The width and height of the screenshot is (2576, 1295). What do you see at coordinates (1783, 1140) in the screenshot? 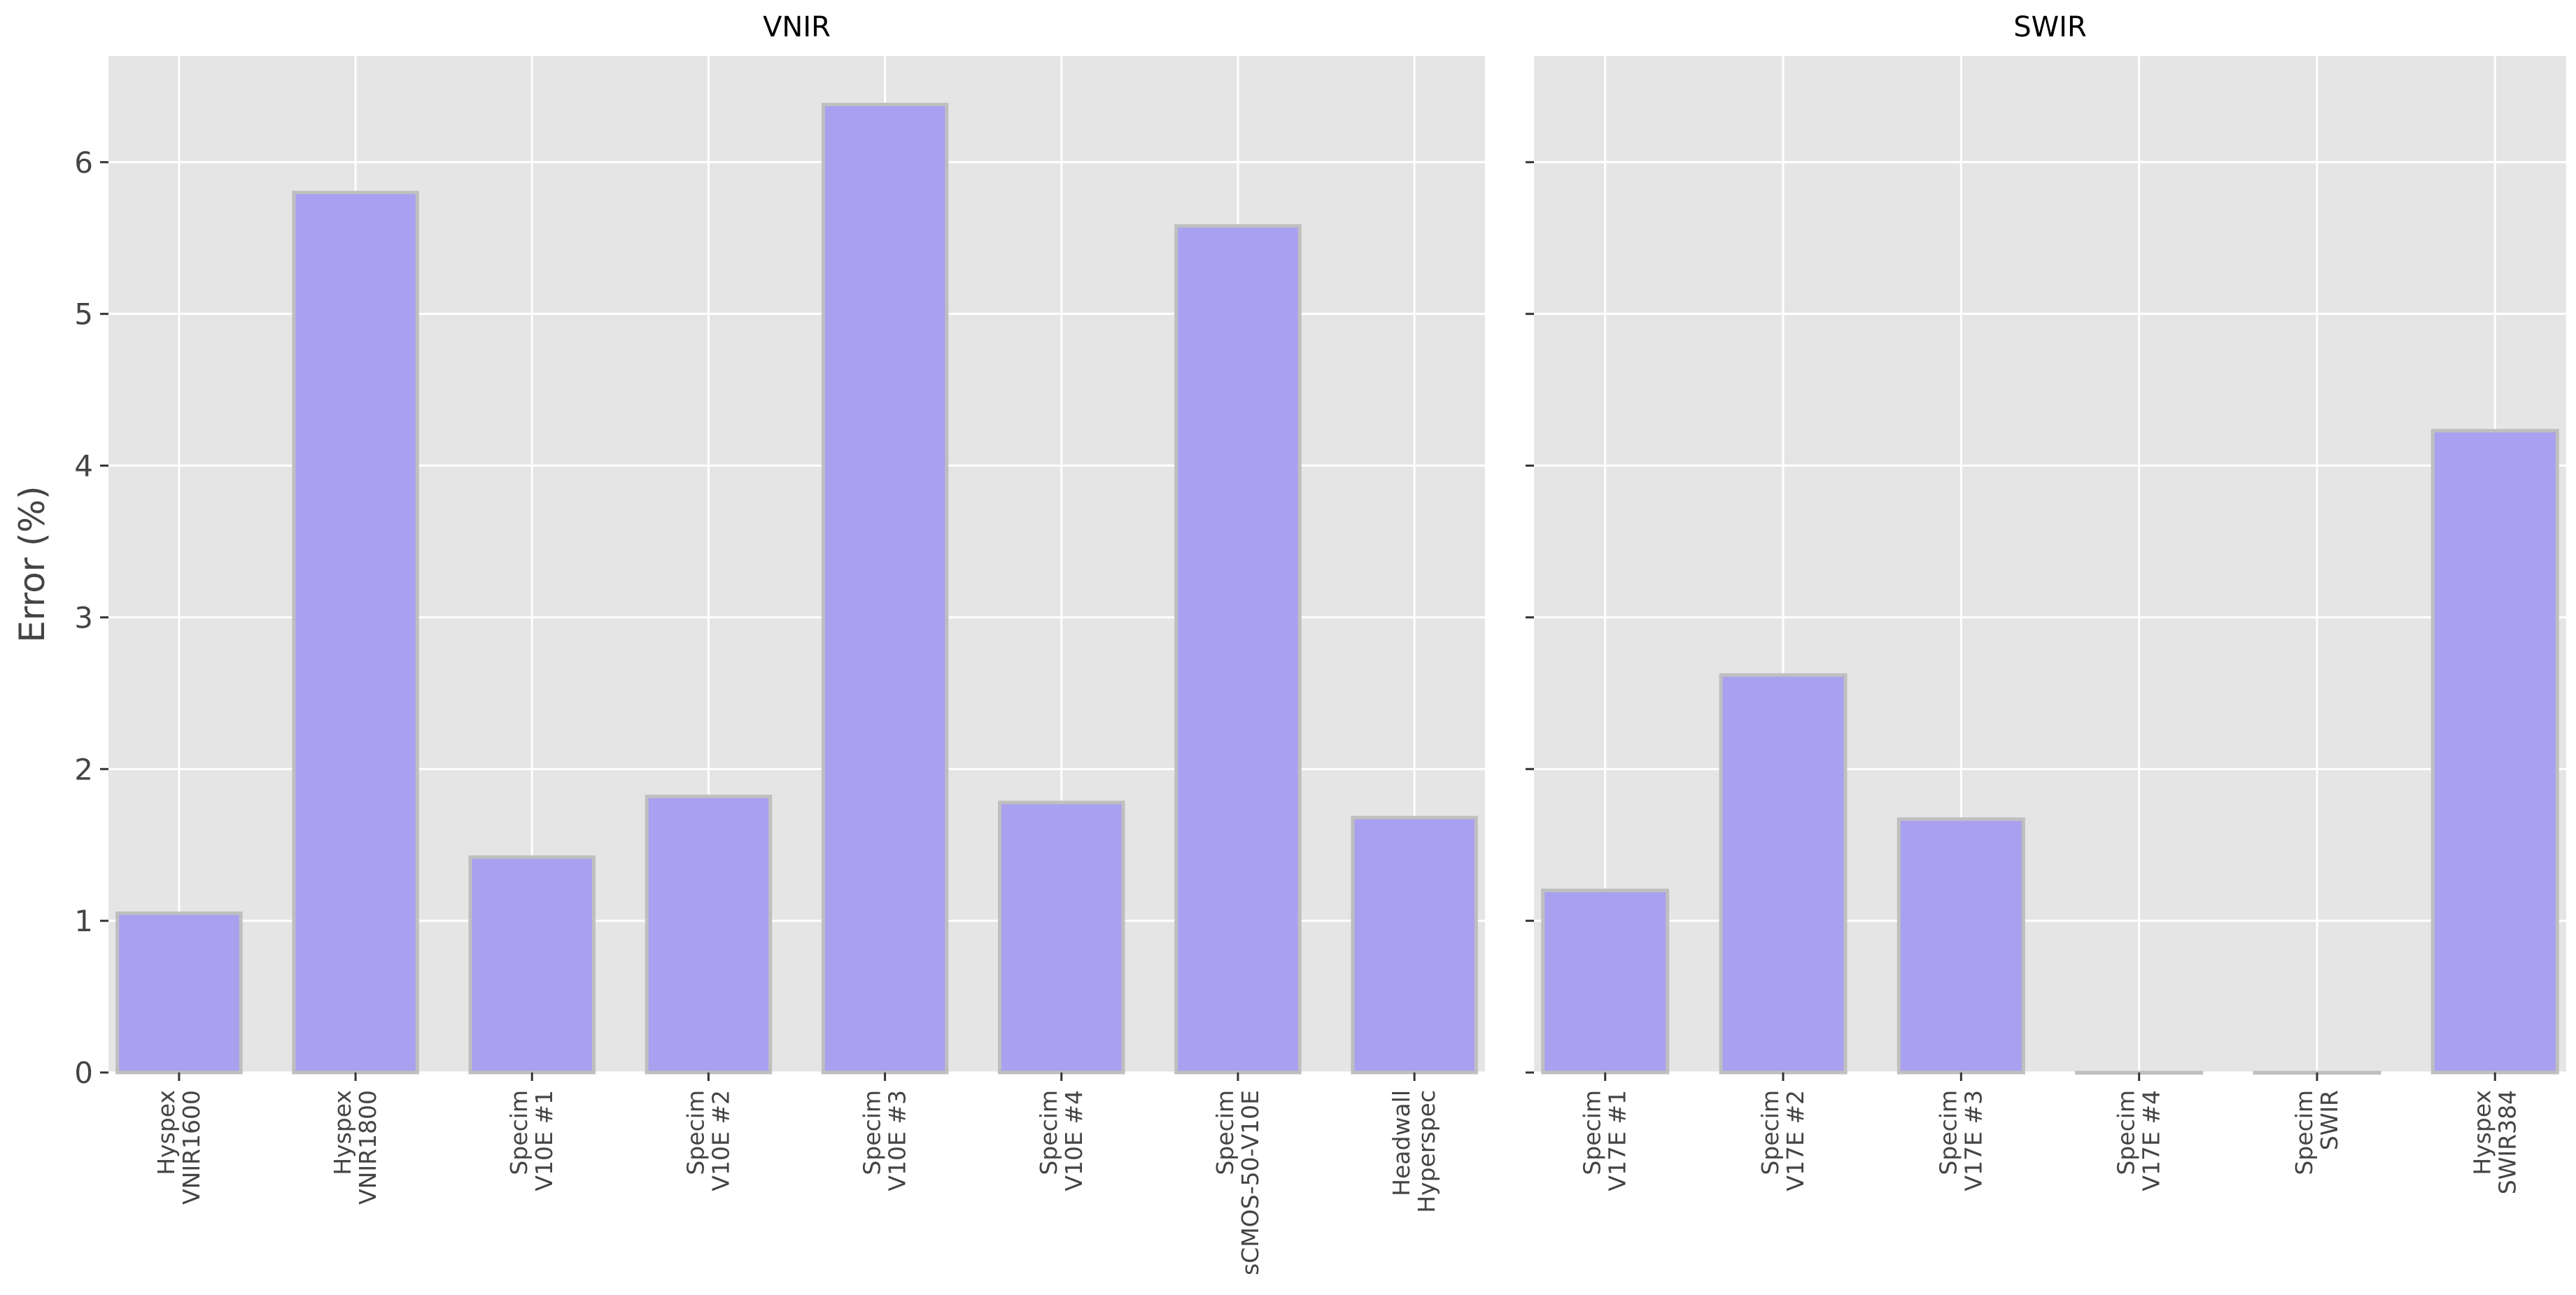
I see `x-tick-label: SpecimV17E #2` at bounding box center [1783, 1140].